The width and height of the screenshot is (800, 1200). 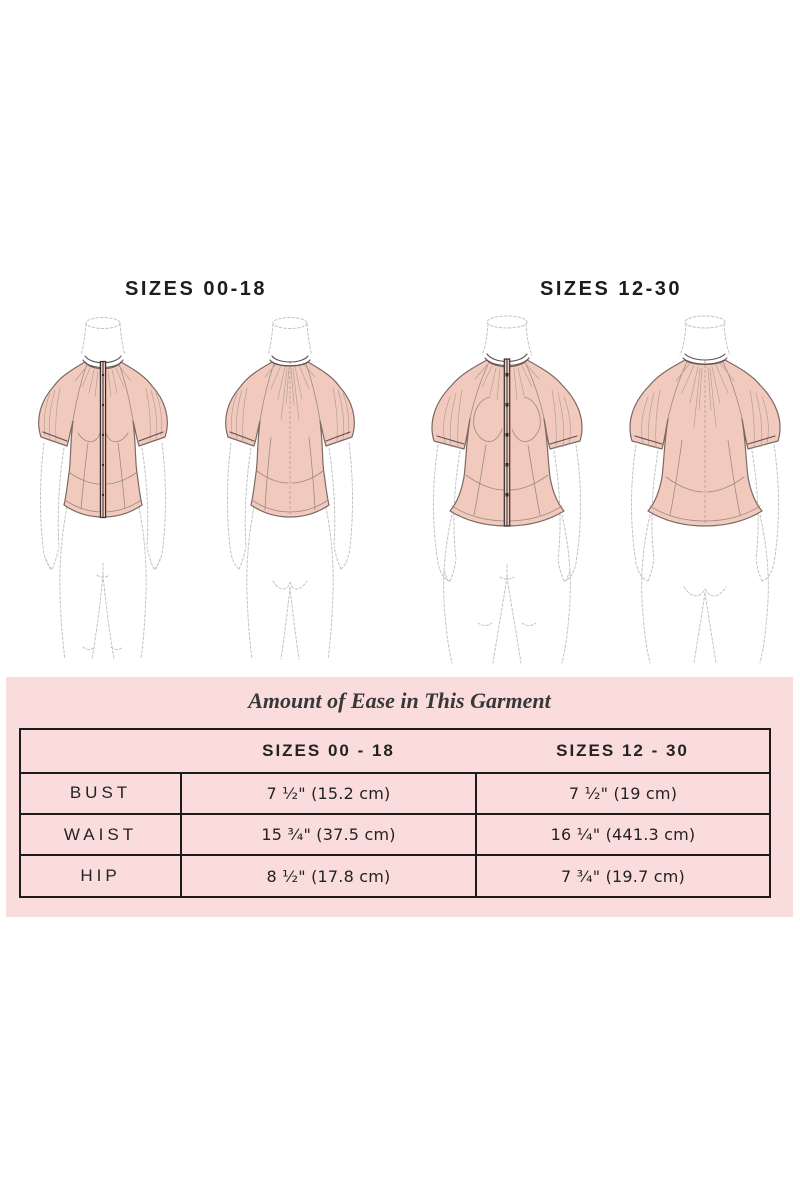 I want to click on ease-table-header-sizes-00-18: SIZES 00 - 18, so click(x=328, y=751).